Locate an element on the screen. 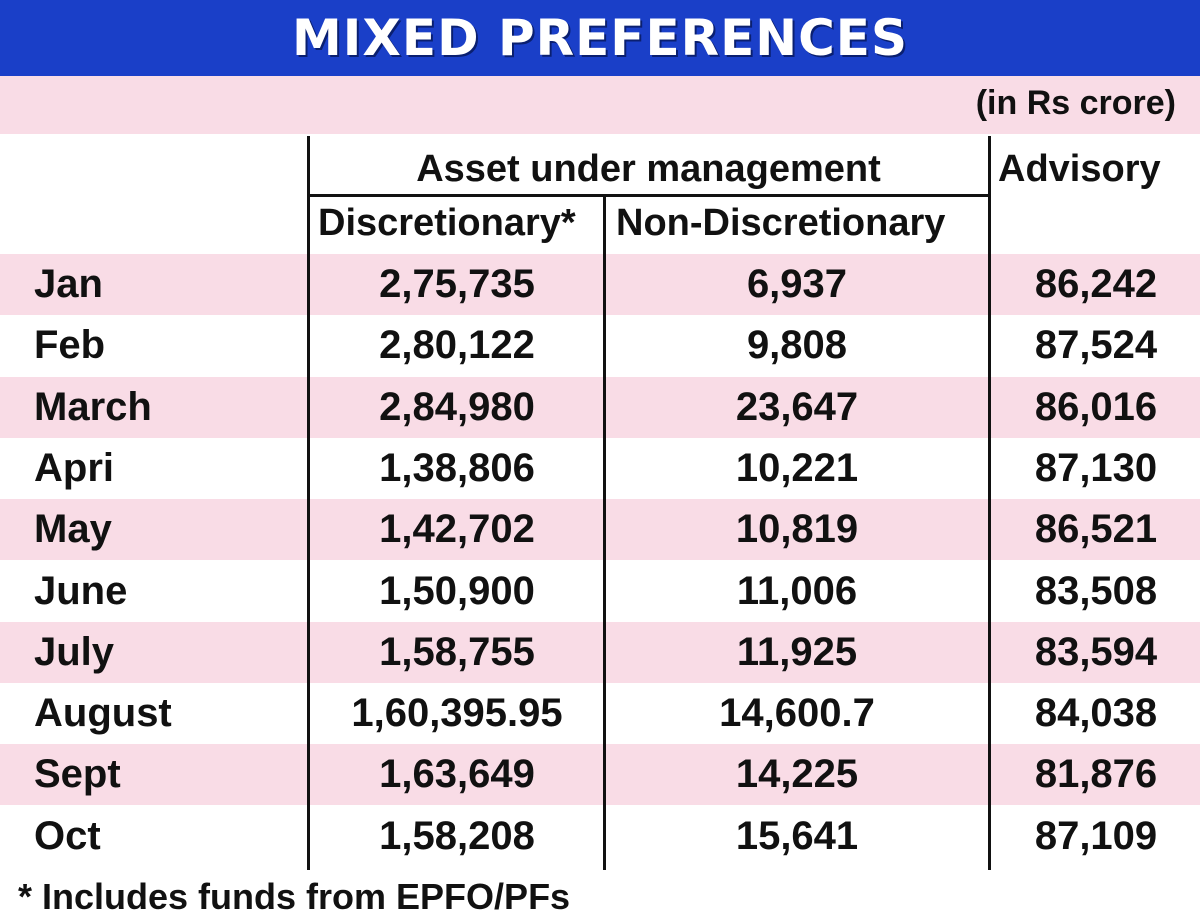 Image resolution: width=1200 pixels, height=922 pixels. cell-discretionary: 2,80,122 is located at coordinates (457, 345).